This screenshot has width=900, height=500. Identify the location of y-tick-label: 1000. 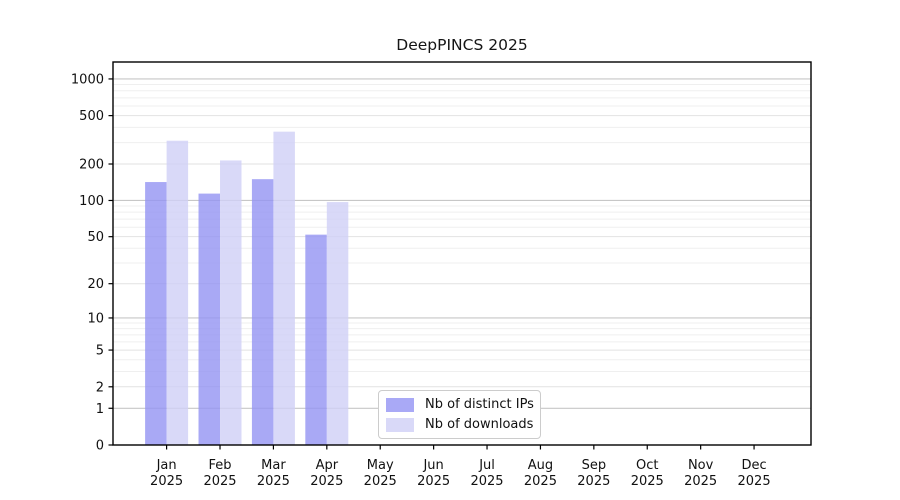
(87, 79).